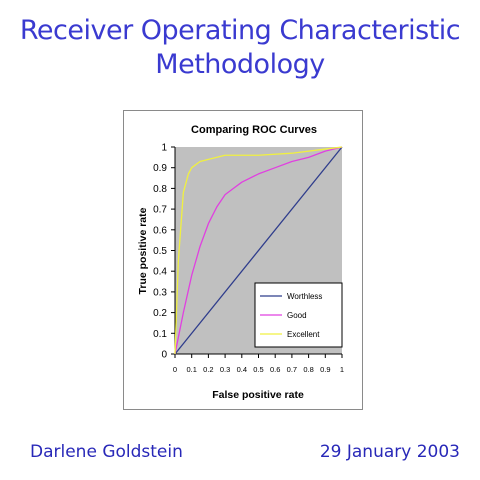  What do you see at coordinates (106, 452) in the screenshot?
I see `author-name: Darlene Goldstein` at bounding box center [106, 452].